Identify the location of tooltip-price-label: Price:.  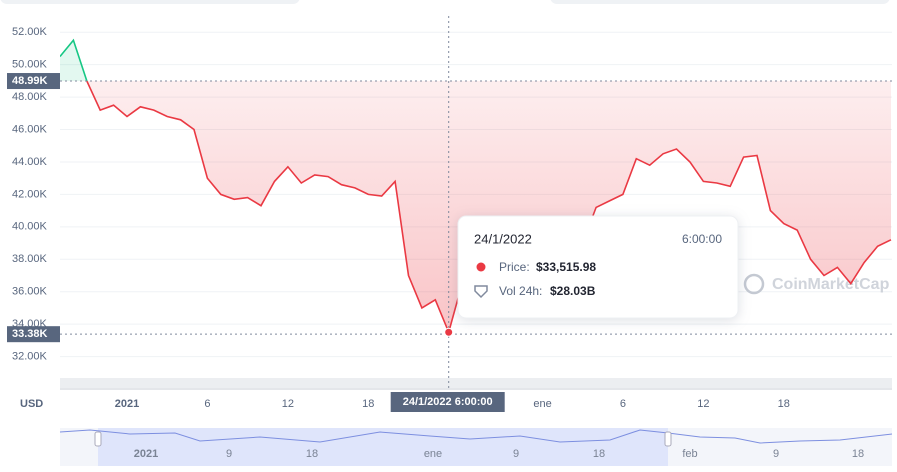
(514, 267).